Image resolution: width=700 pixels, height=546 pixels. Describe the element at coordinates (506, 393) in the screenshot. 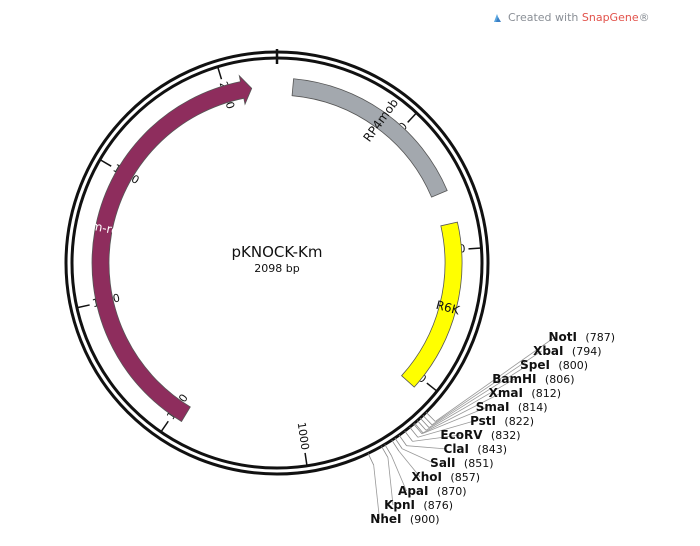

I see `site-name: XmaI` at that location.